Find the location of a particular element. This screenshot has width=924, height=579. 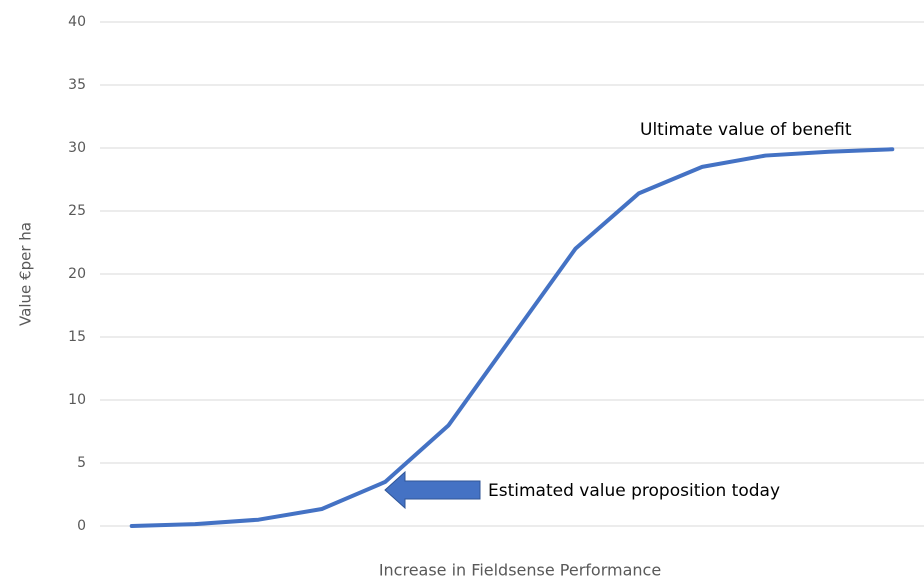

annotation: Ultimate value of benefit is located at coordinates (746, 130).